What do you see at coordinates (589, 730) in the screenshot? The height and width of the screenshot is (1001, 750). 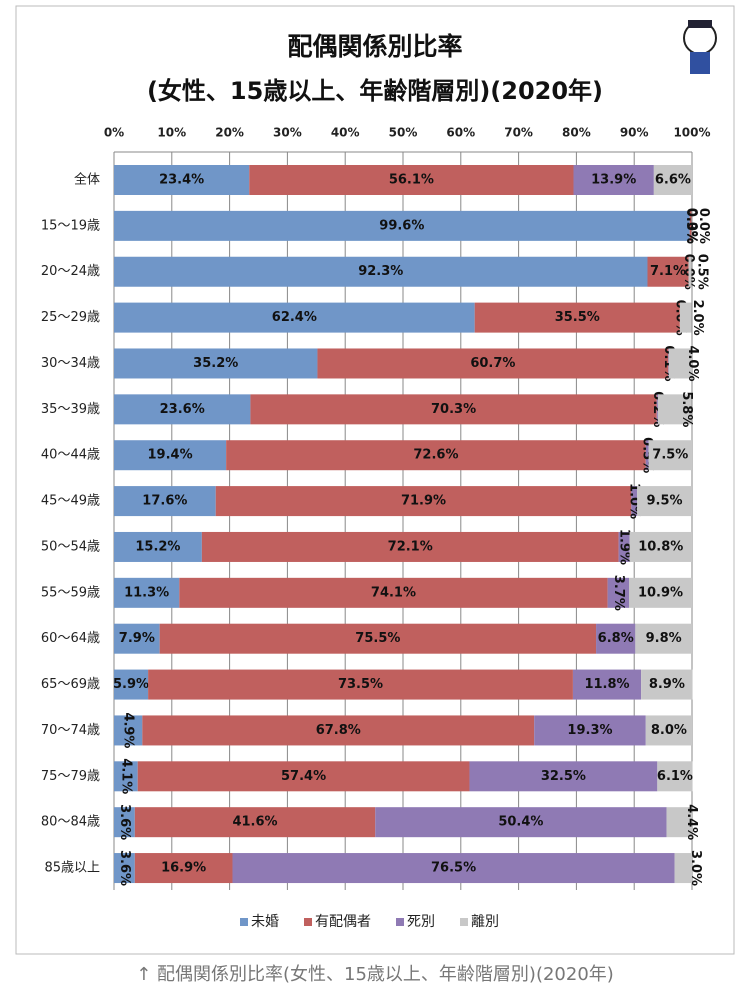 I see `data-label: 19.3%` at bounding box center [589, 730].